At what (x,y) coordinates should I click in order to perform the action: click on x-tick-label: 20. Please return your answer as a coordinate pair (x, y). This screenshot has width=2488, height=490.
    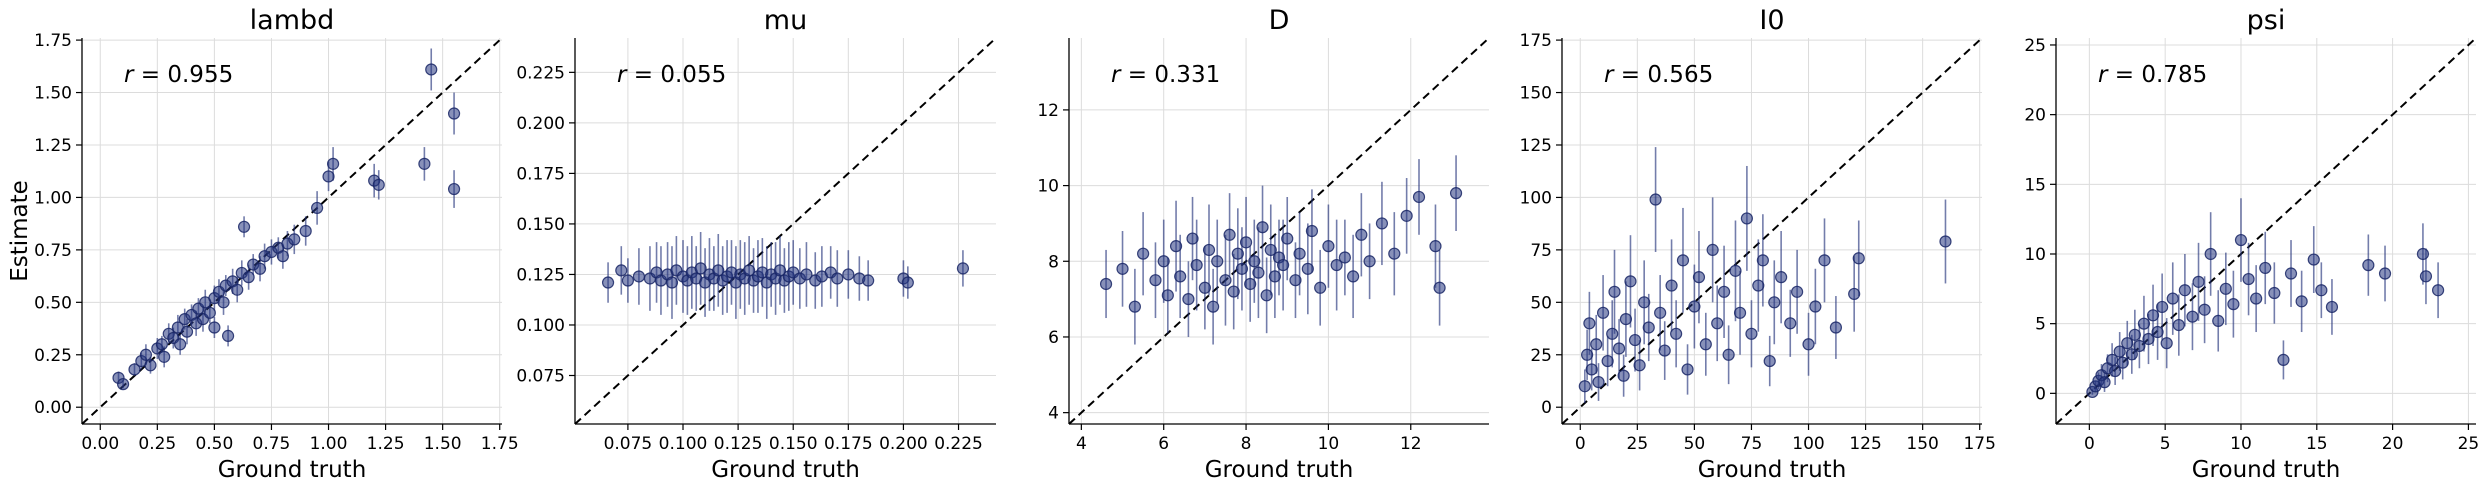
    Looking at the image, I should click on (2393, 444).